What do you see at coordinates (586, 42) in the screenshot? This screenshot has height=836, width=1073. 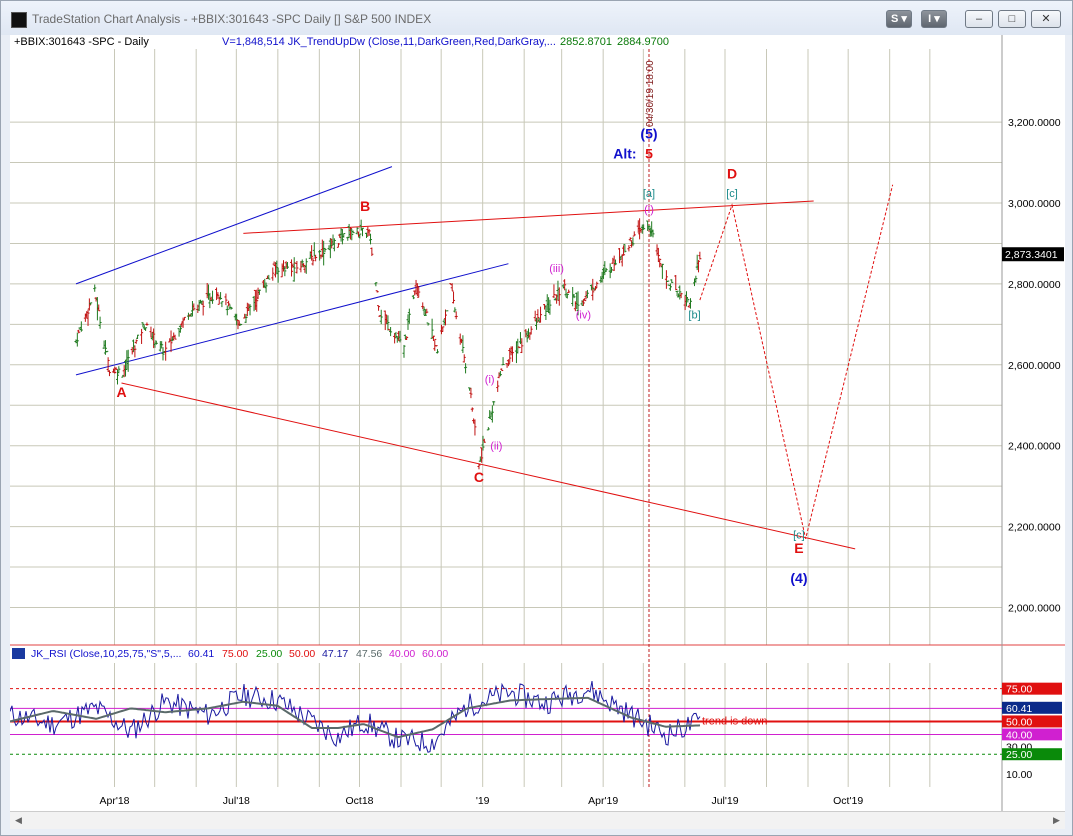 I see `indicator-value-1: 2852.8701` at bounding box center [586, 42].